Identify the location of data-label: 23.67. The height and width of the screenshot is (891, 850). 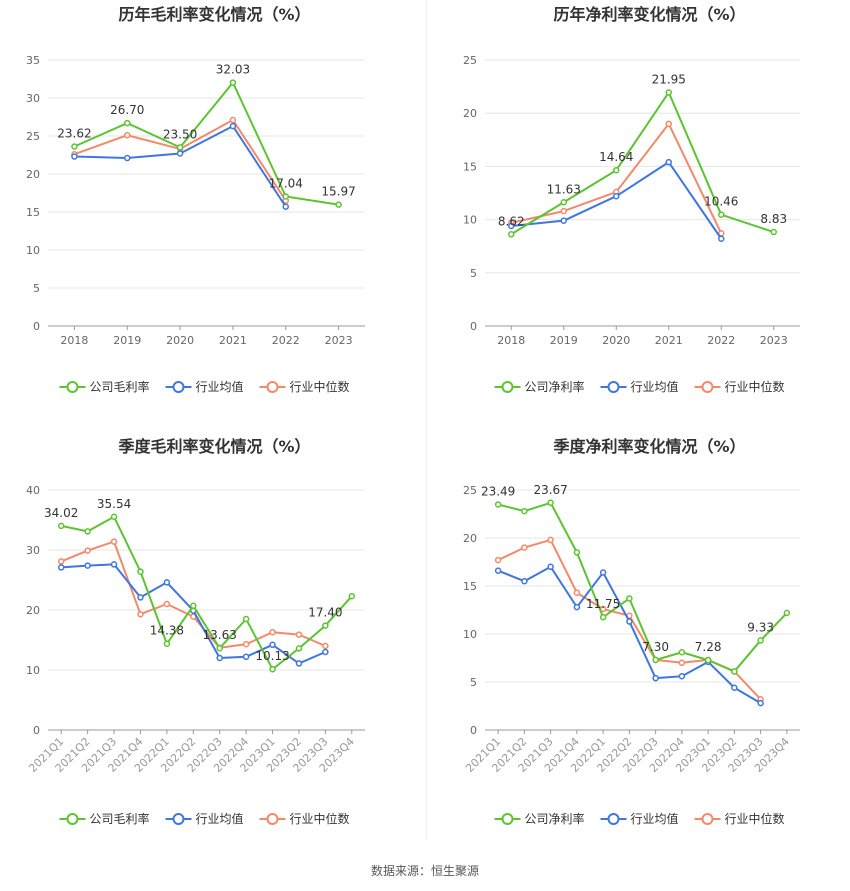
(550, 490).